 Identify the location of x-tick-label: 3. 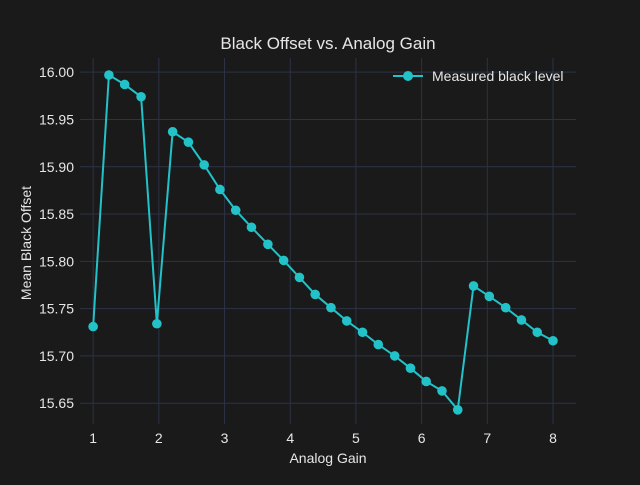
(225, 438).